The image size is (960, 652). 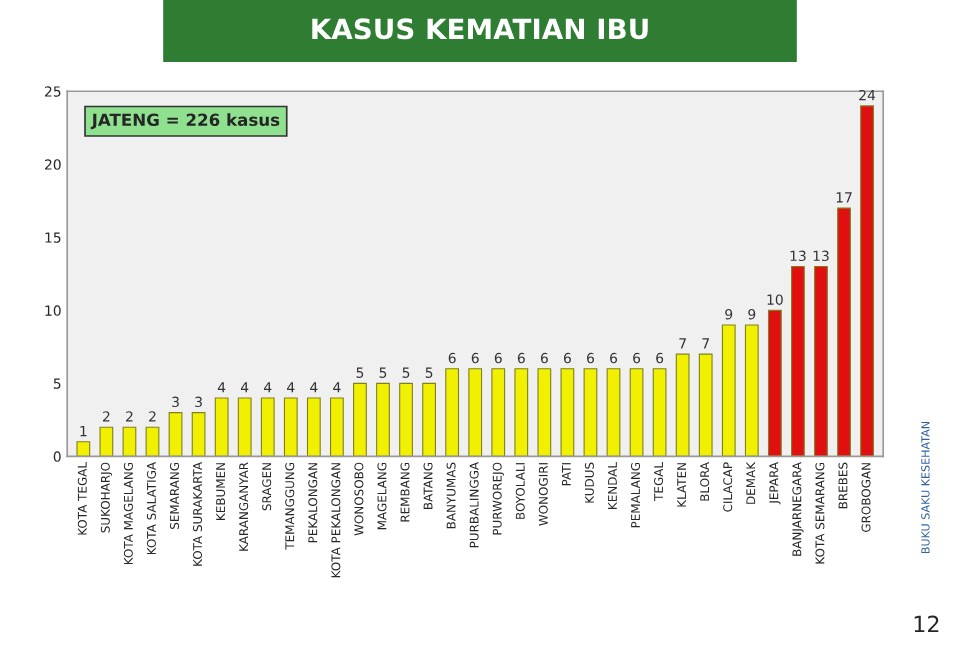 I want to click on text: 12, so click(x=926, y=624).